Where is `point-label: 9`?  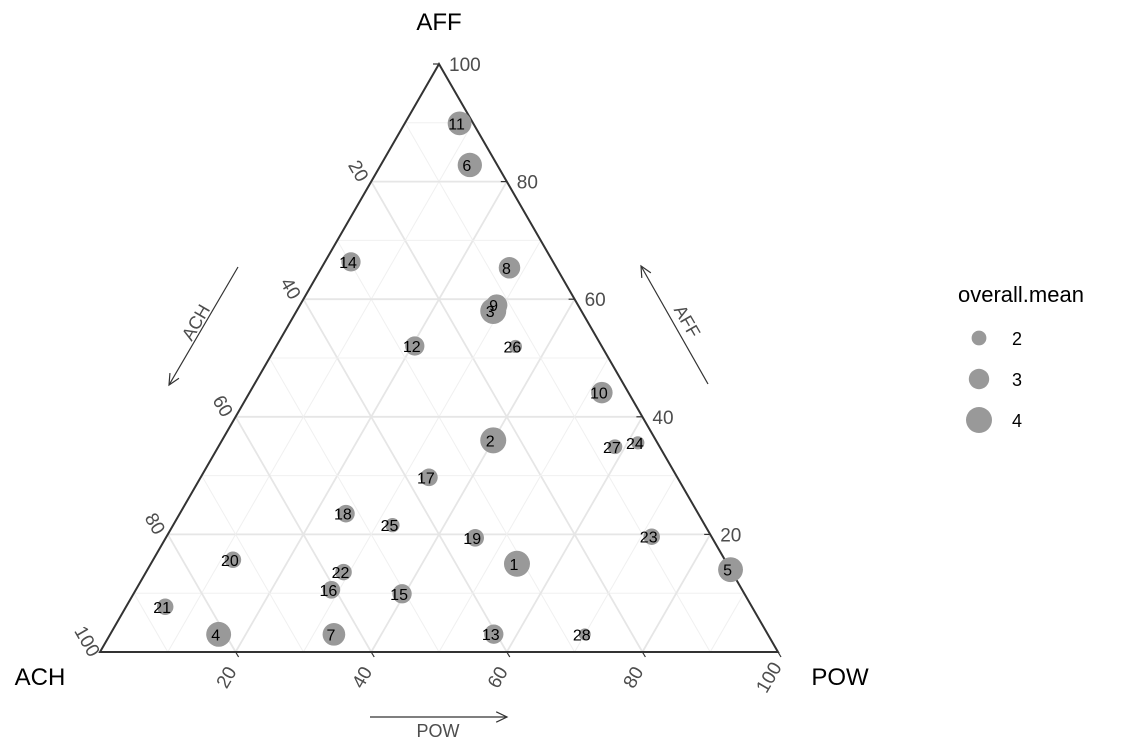
point-label: 9 is located at coordinates (493, 306).